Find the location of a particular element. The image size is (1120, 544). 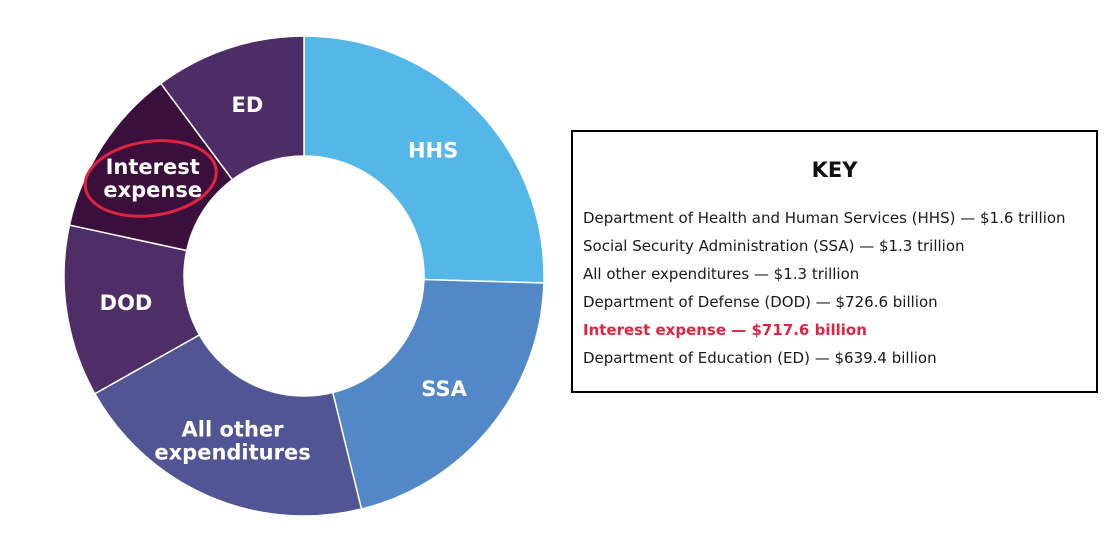

slice-label-ed: ED is located at coordinates (248, 105).